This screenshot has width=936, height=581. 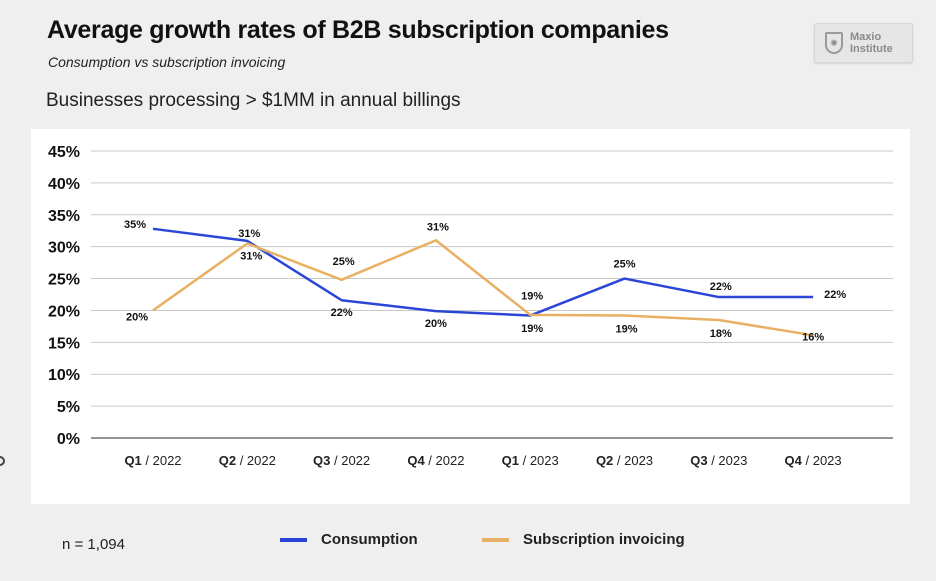 I want to click on shield-icon: ✺, so click(x=834, y=43).